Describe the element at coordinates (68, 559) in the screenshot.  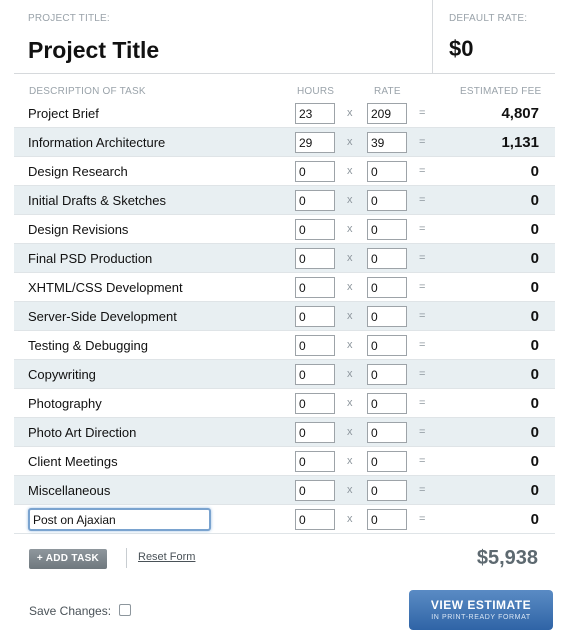
I see `add-task-button: + ADD TASK` at that location.